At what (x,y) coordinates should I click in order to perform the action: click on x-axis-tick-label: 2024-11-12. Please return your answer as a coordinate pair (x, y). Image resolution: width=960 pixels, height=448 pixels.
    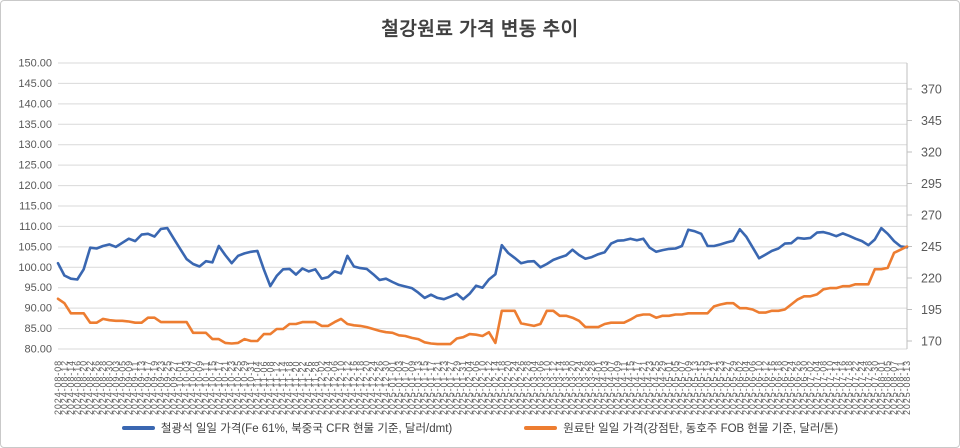
    Looking at the image, I should click on (277, 388).